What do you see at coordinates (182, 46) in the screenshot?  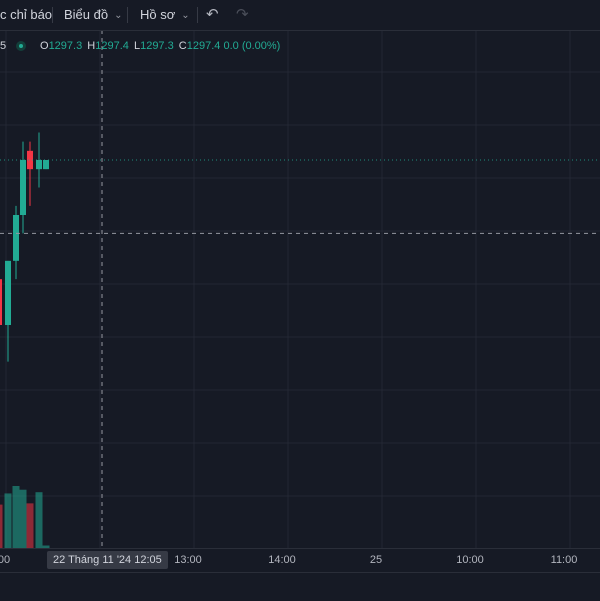 I see `close-label: C` at bounding box center [182, 46].